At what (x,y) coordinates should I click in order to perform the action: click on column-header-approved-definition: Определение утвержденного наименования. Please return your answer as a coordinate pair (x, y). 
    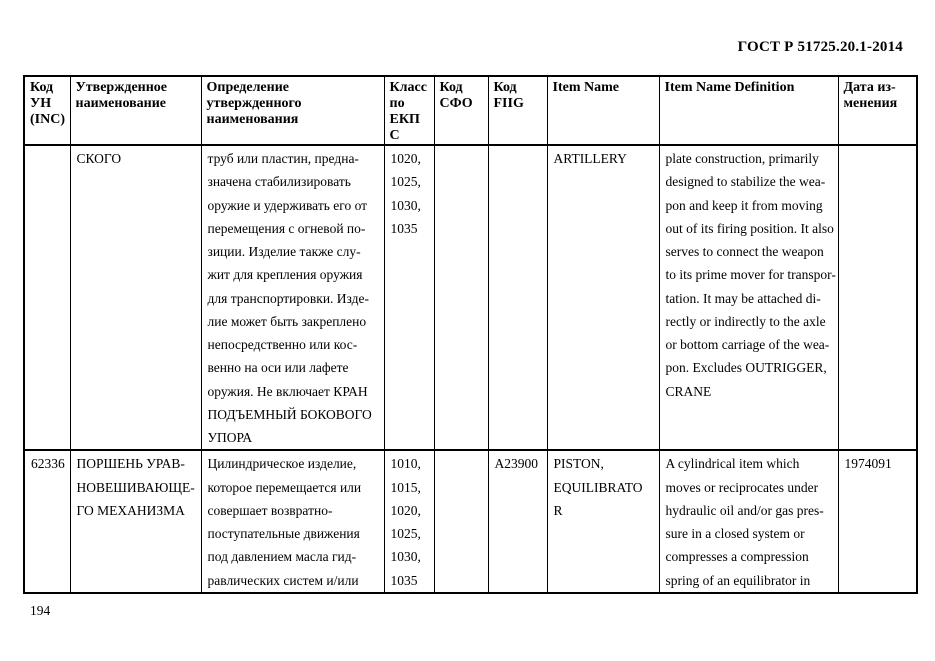
    Looking at the image, I should click on (292, 110).